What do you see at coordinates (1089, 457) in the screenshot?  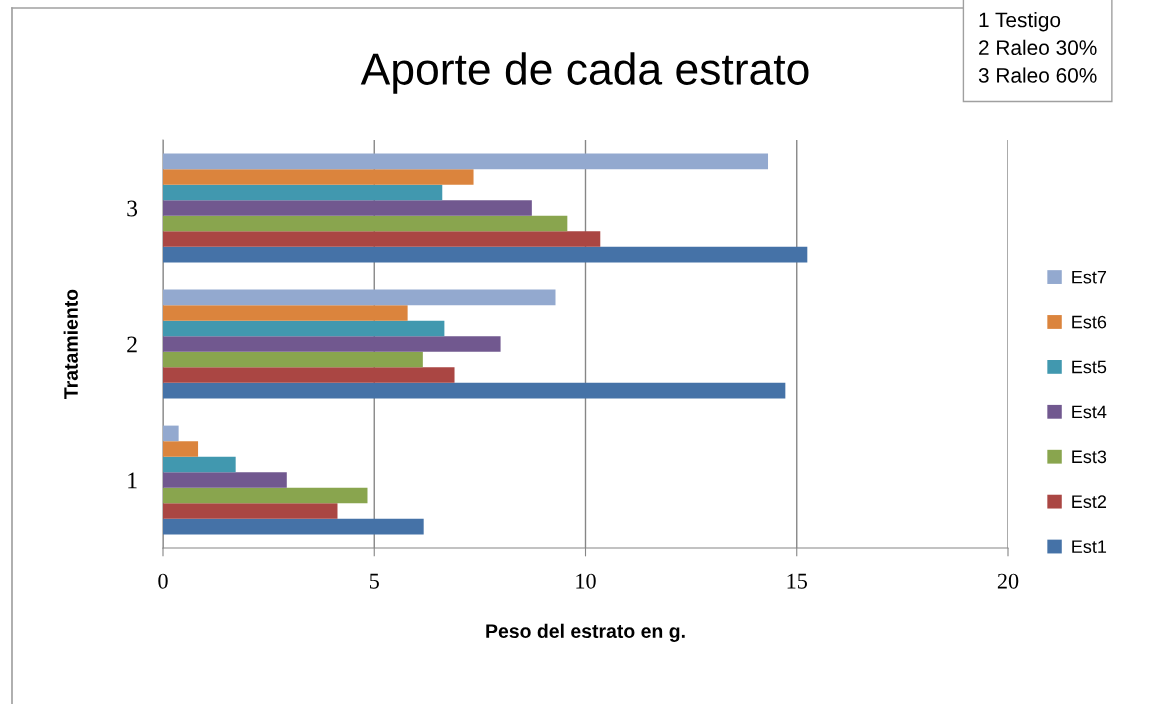 I see `legend-label: Est3` at bounding box center [1089, 457].